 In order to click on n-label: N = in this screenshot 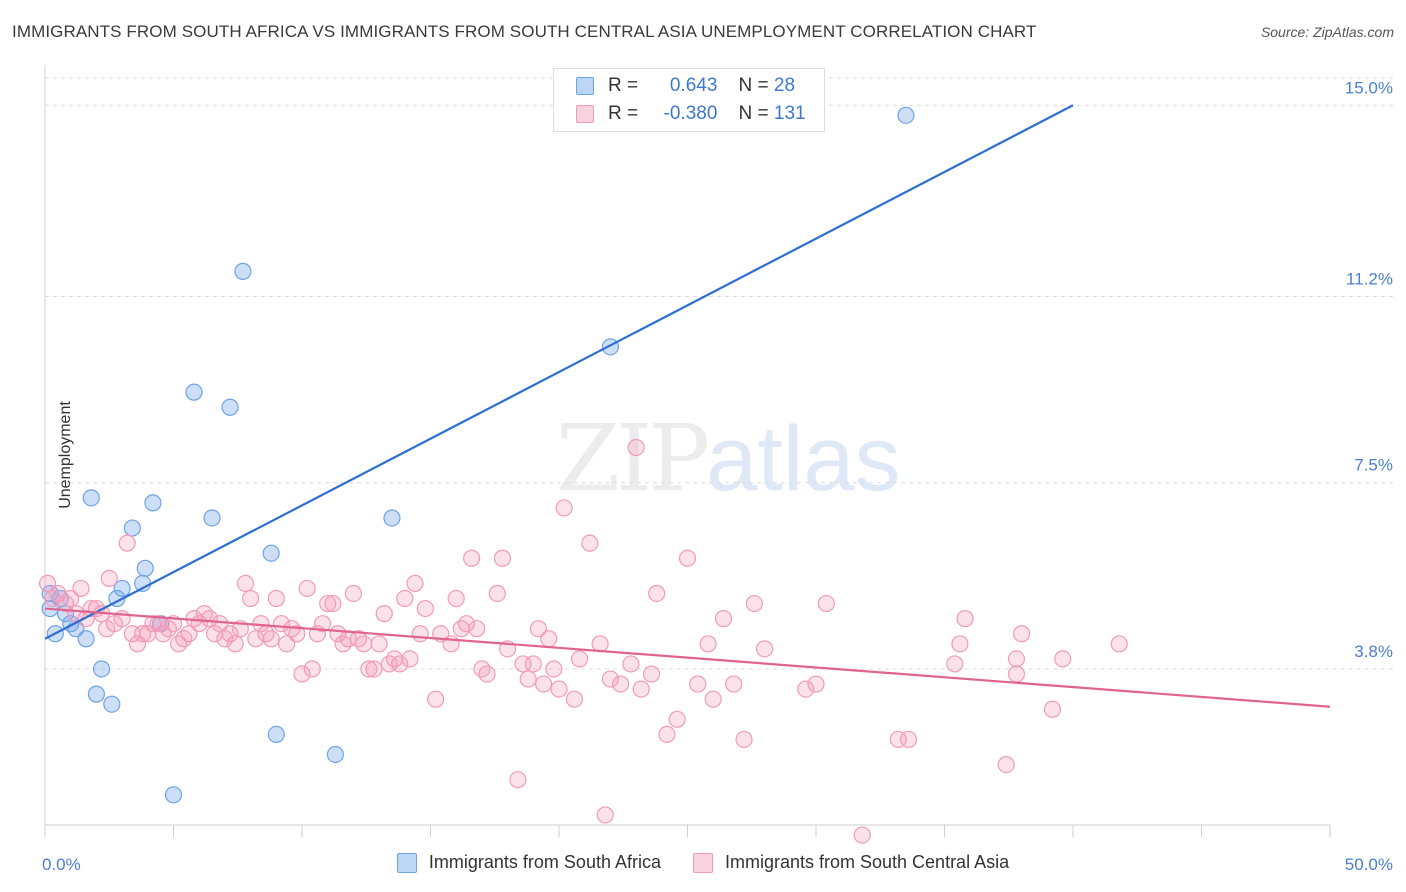, I will do `click(753, 85)`.